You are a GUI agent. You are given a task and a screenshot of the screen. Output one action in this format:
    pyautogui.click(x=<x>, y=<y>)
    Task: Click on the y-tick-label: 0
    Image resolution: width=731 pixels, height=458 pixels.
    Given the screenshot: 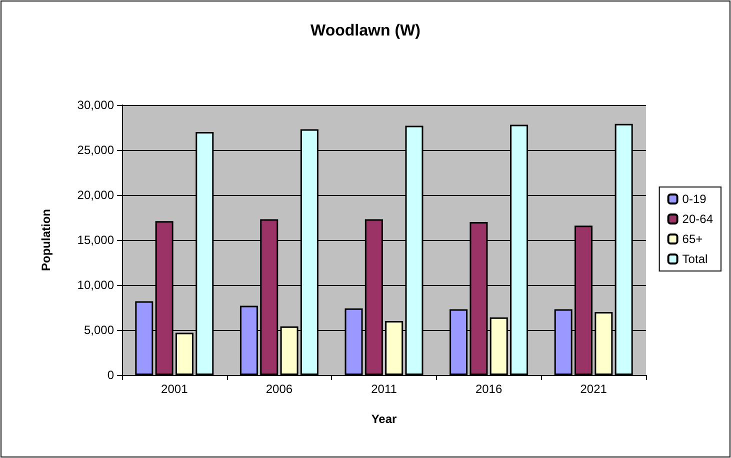 What is the action you would take?
    pyautogui.click(x=110, y=375)
    